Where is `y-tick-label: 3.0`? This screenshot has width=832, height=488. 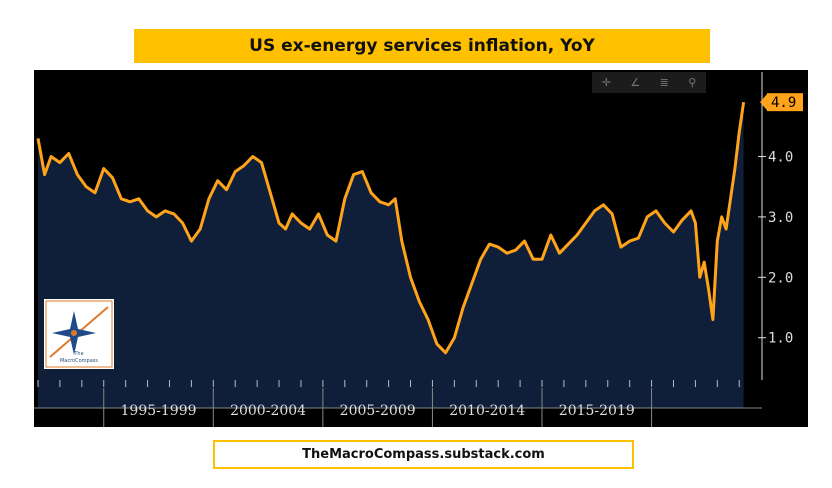 y-tick-label: 3.0 is located at coordinates (780, 218).